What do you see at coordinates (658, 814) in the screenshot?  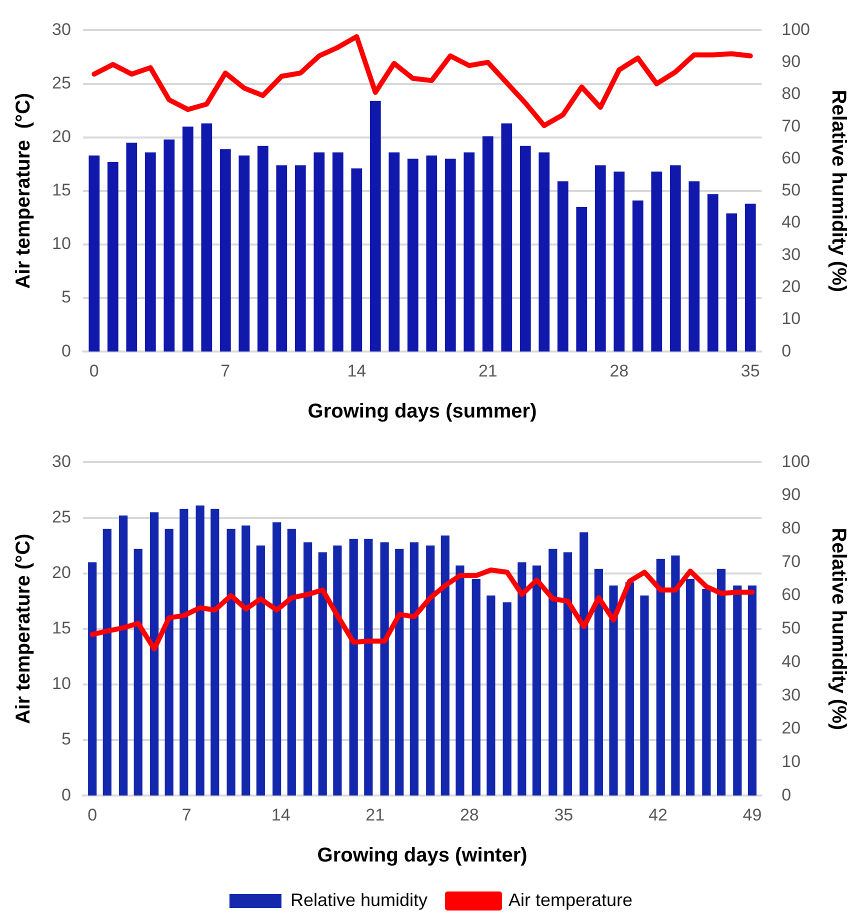 I see `x-tick-label: 42` at bounding box center [658, 814].